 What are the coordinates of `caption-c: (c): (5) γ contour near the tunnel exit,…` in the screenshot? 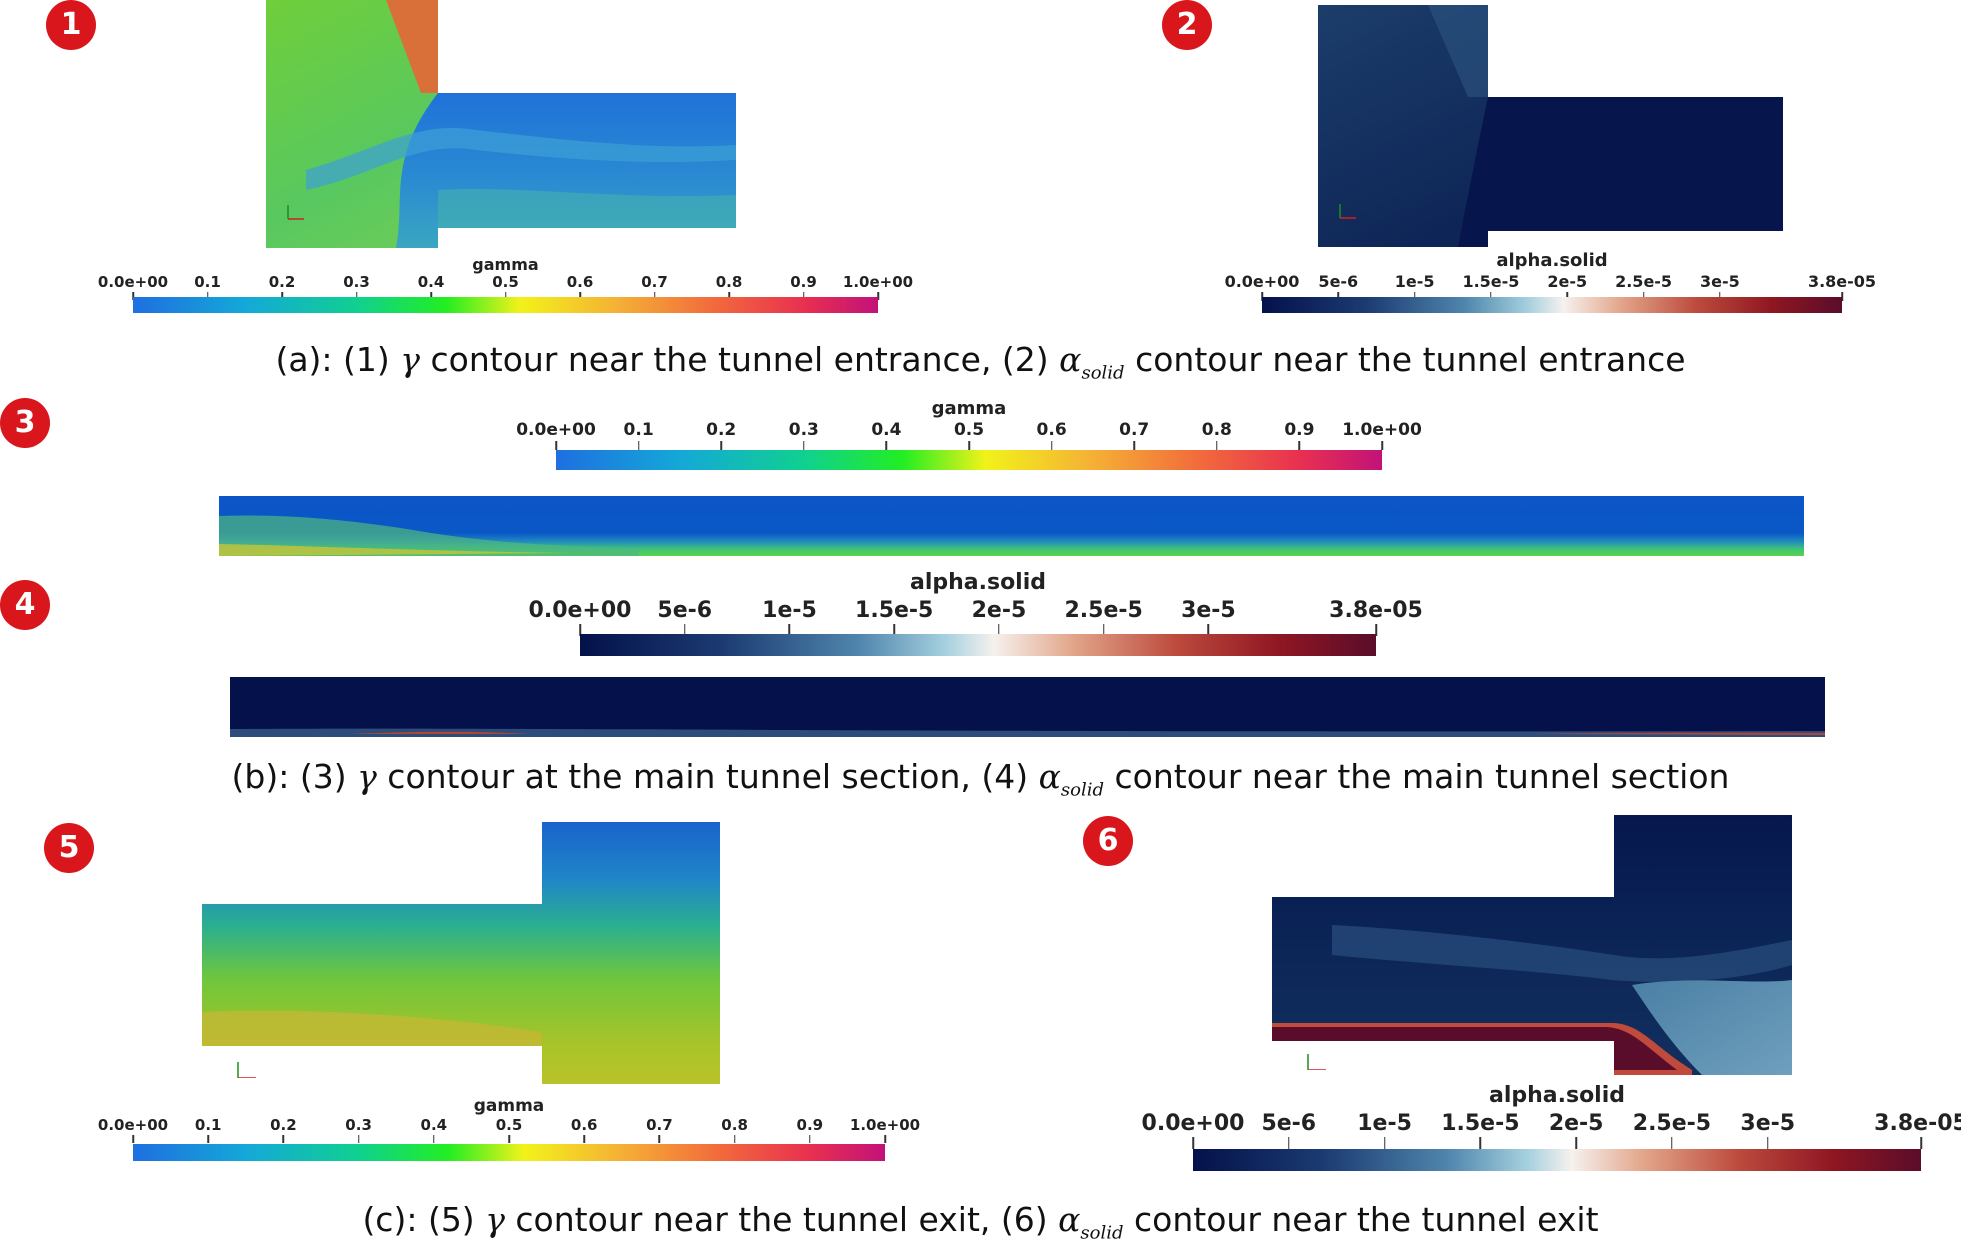 It's located at (980, 1222).